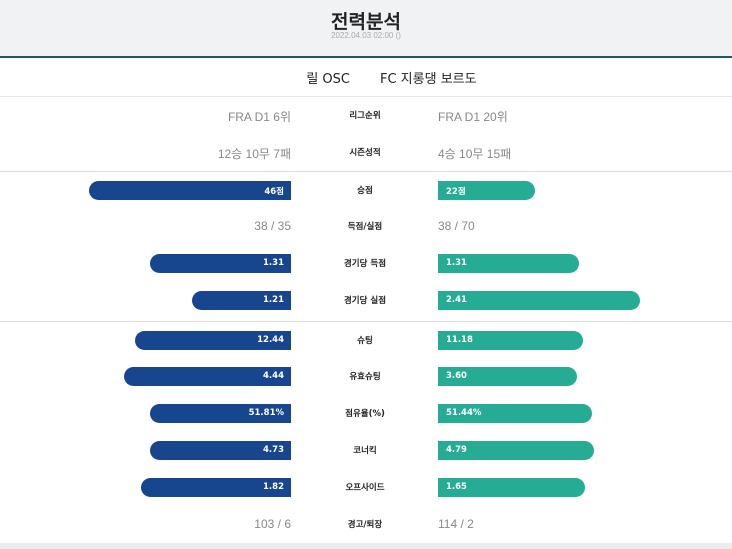 The height and width of the screenshot is (549, 732). Describe the element at coordinates (456, 376) in the screenshot. I see `away-stat-value: 3.60` at that location.